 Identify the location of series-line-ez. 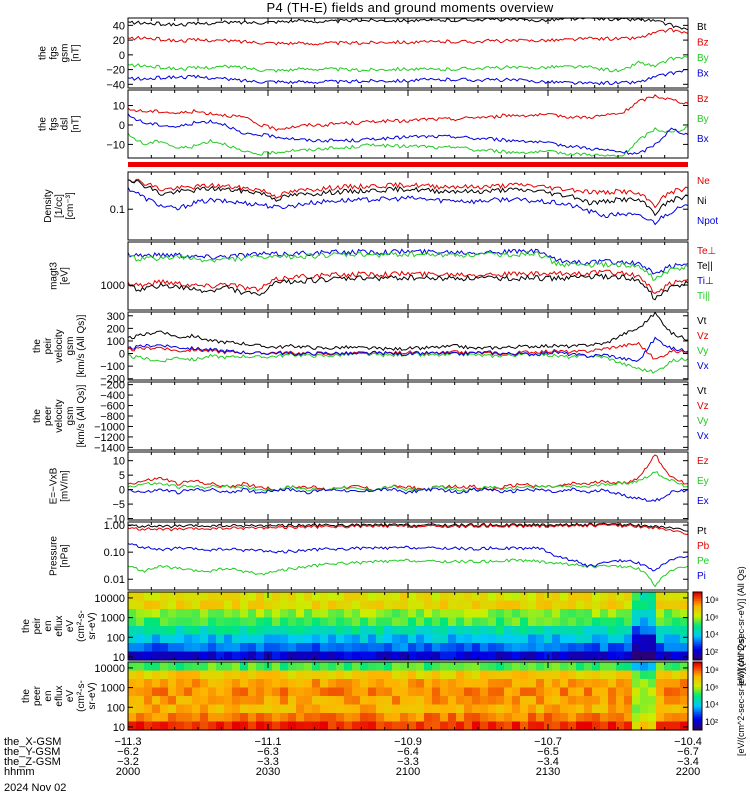
(407, 473).